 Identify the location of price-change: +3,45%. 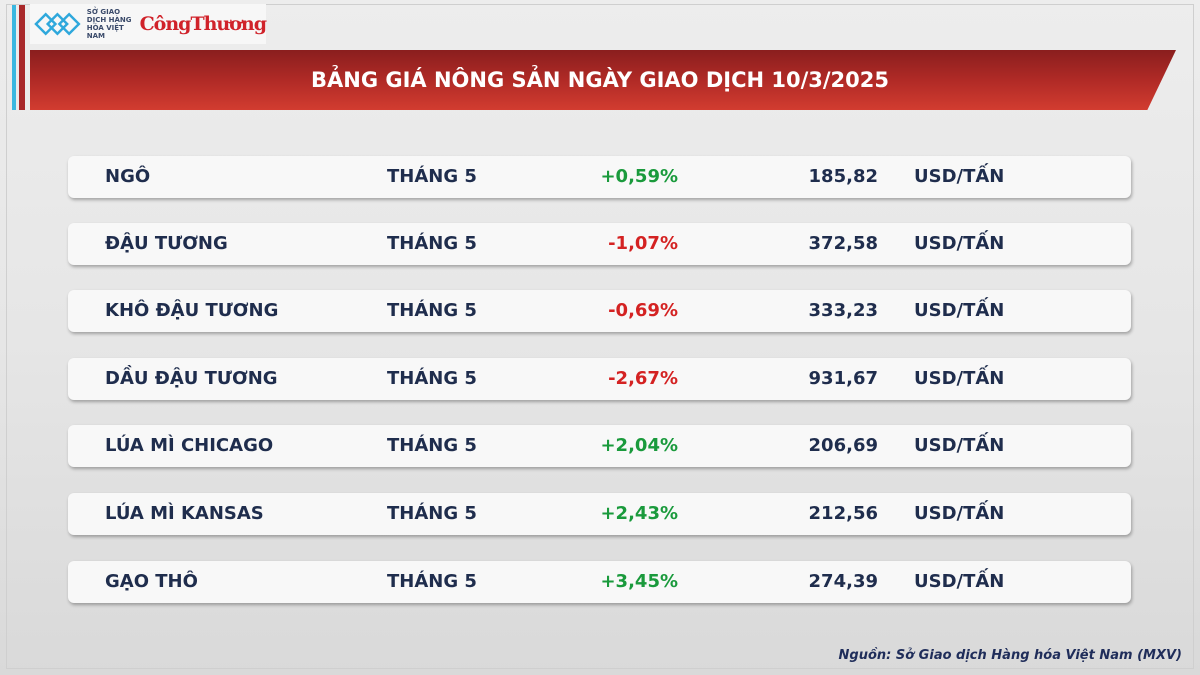
(639, 581).